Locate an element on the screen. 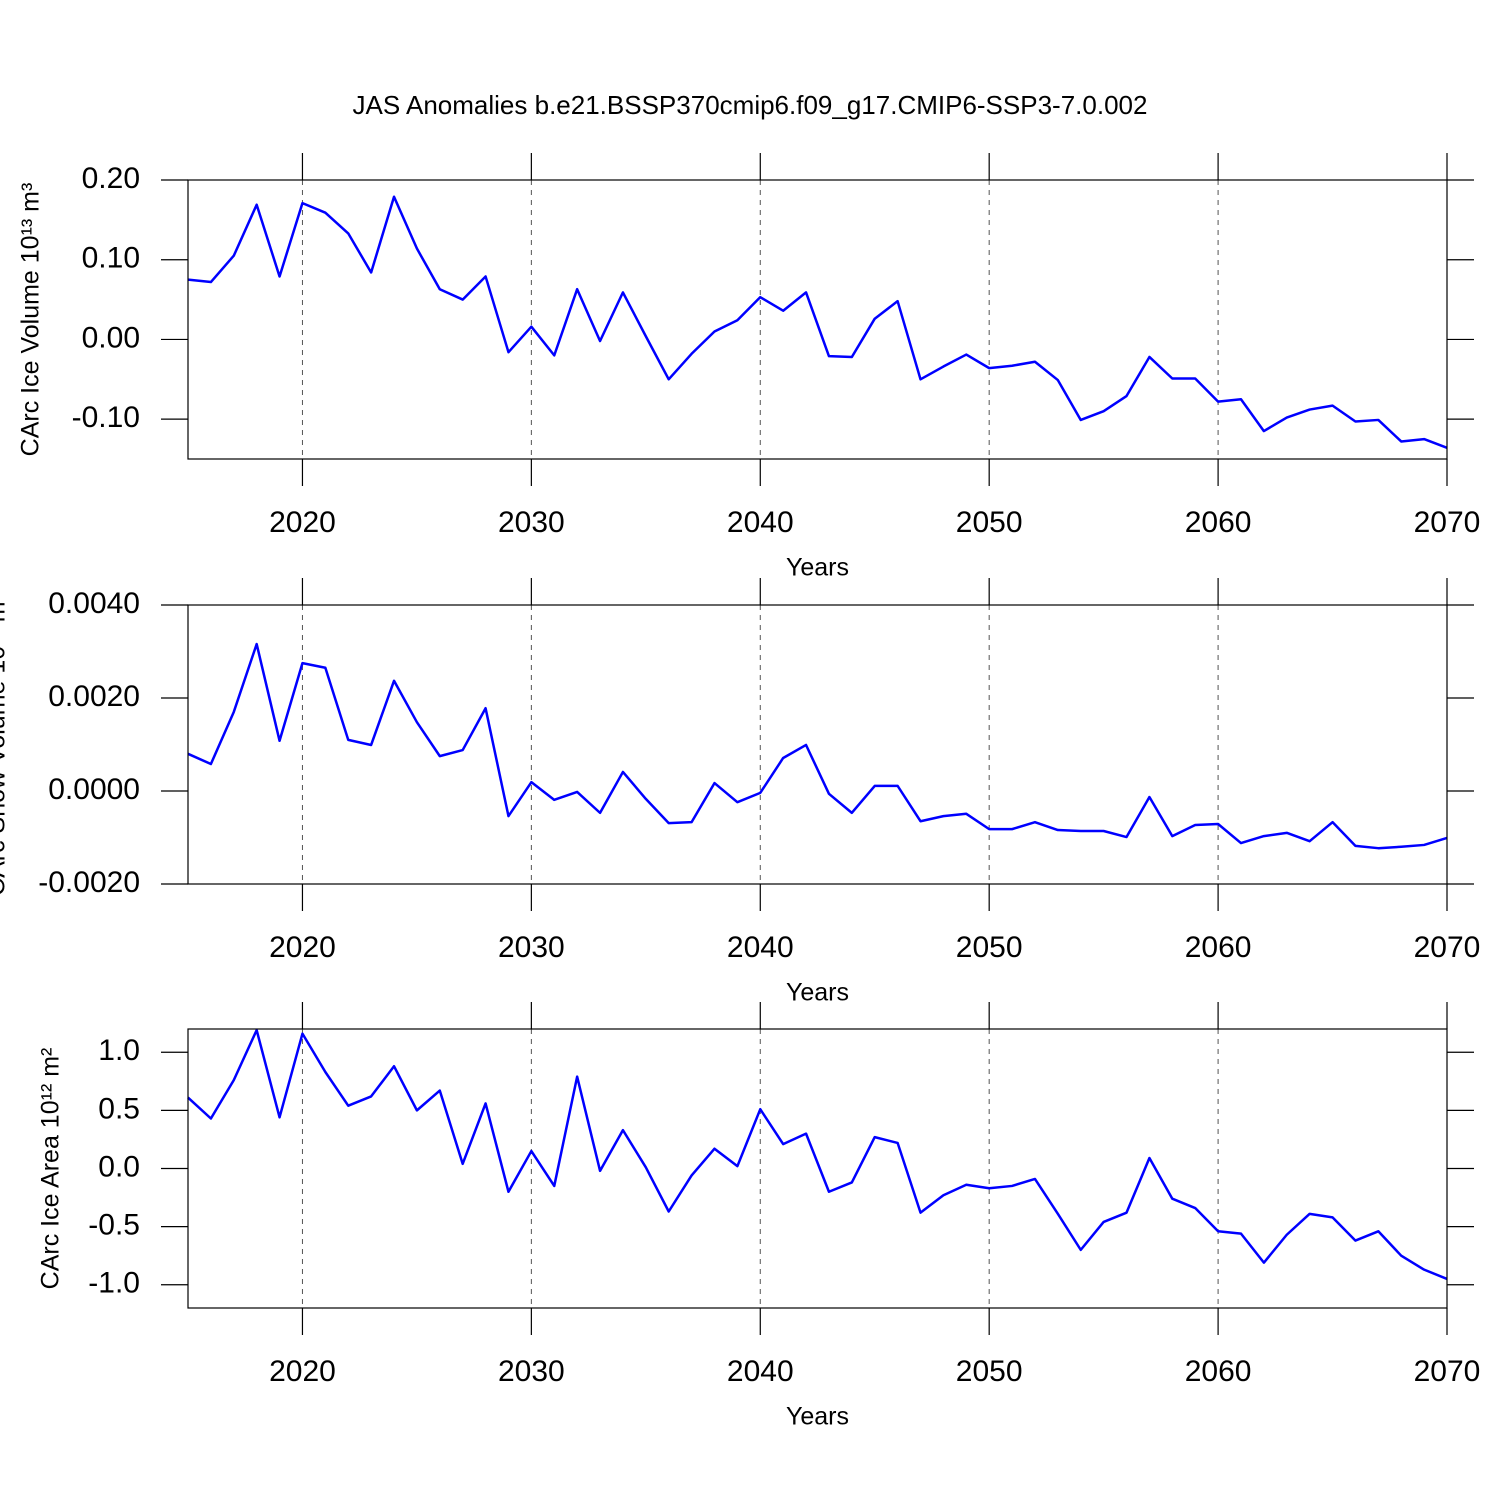 The image size is (1500, 1500). y-tick-label: 0.10 is located at coordinates (111, 258).